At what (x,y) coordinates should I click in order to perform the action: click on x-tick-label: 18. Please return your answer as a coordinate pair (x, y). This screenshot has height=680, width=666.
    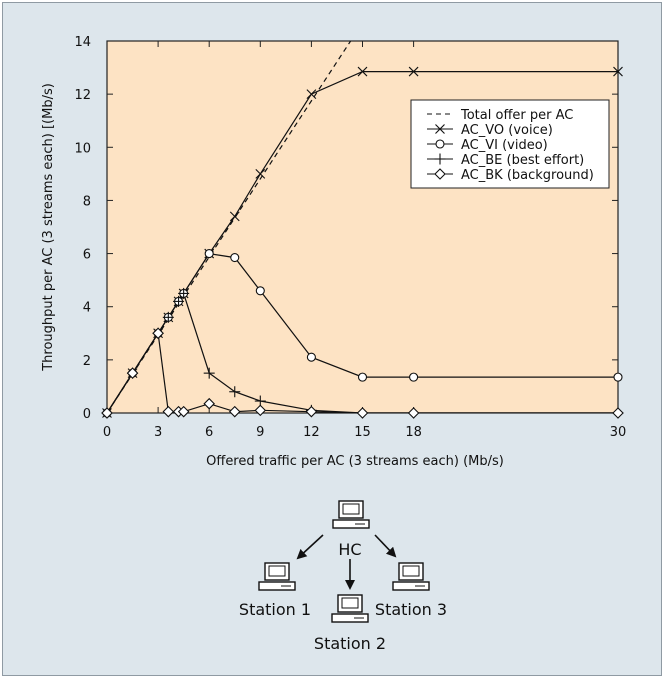
    Looking at the image, I should click on (413, 432).